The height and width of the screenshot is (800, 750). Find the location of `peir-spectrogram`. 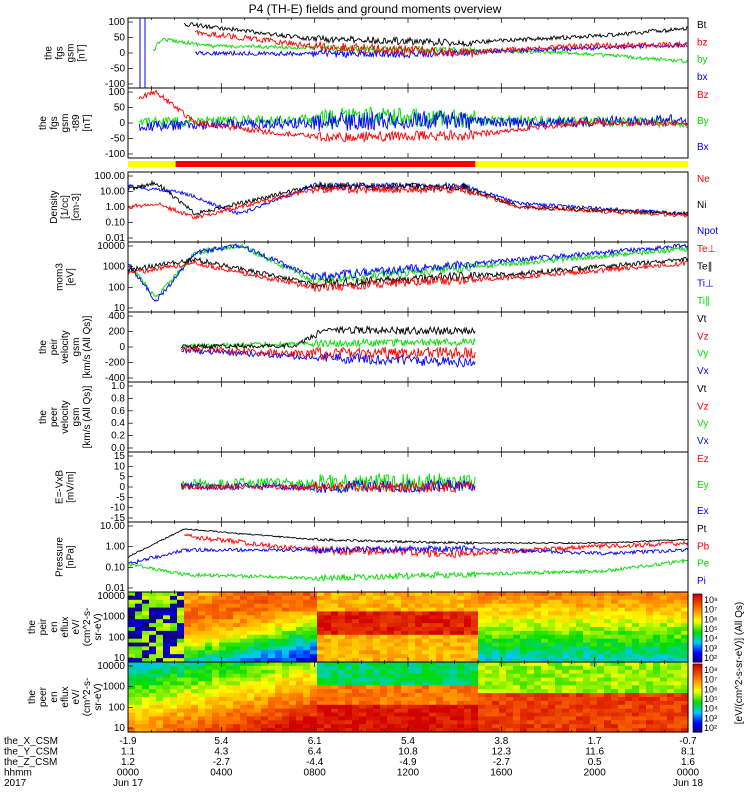

peir-spectrogram is located at coordinates (408, 627).